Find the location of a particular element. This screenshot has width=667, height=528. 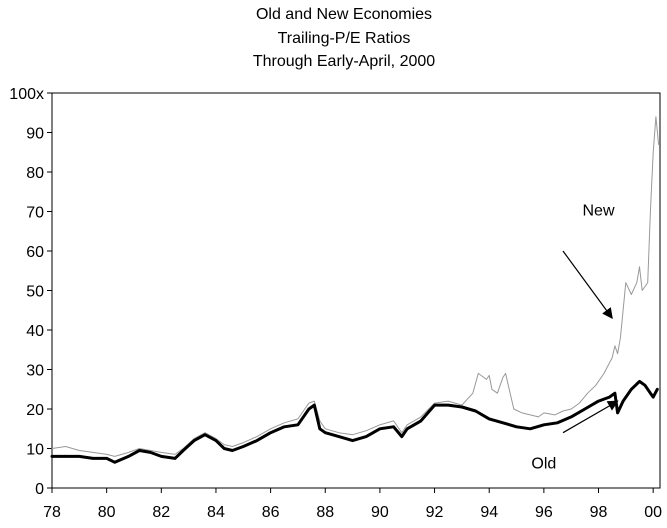

x-tick-label: 88 is located at coordinates (325, 512).